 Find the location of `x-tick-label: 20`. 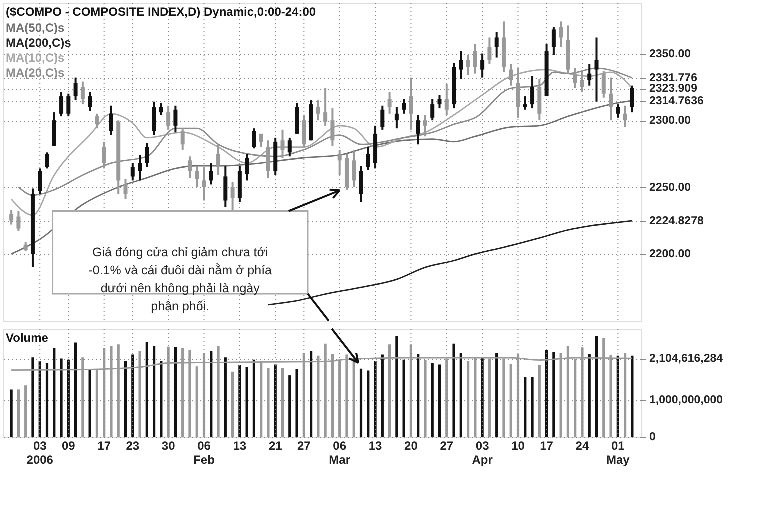

x-tick-label: 20 is located at coordinates (411, 446).